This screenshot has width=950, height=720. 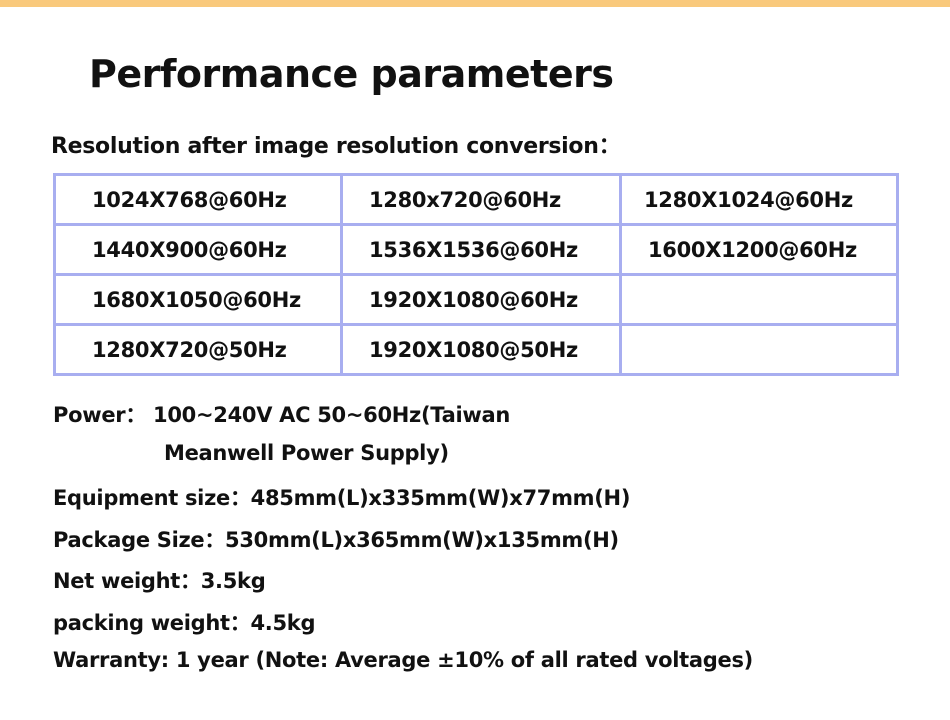 What do you see at coordinates (198, 199) in the screenshot?
I see `table-cell: 1024X768@60Hz` at bounding box center [198, 199].